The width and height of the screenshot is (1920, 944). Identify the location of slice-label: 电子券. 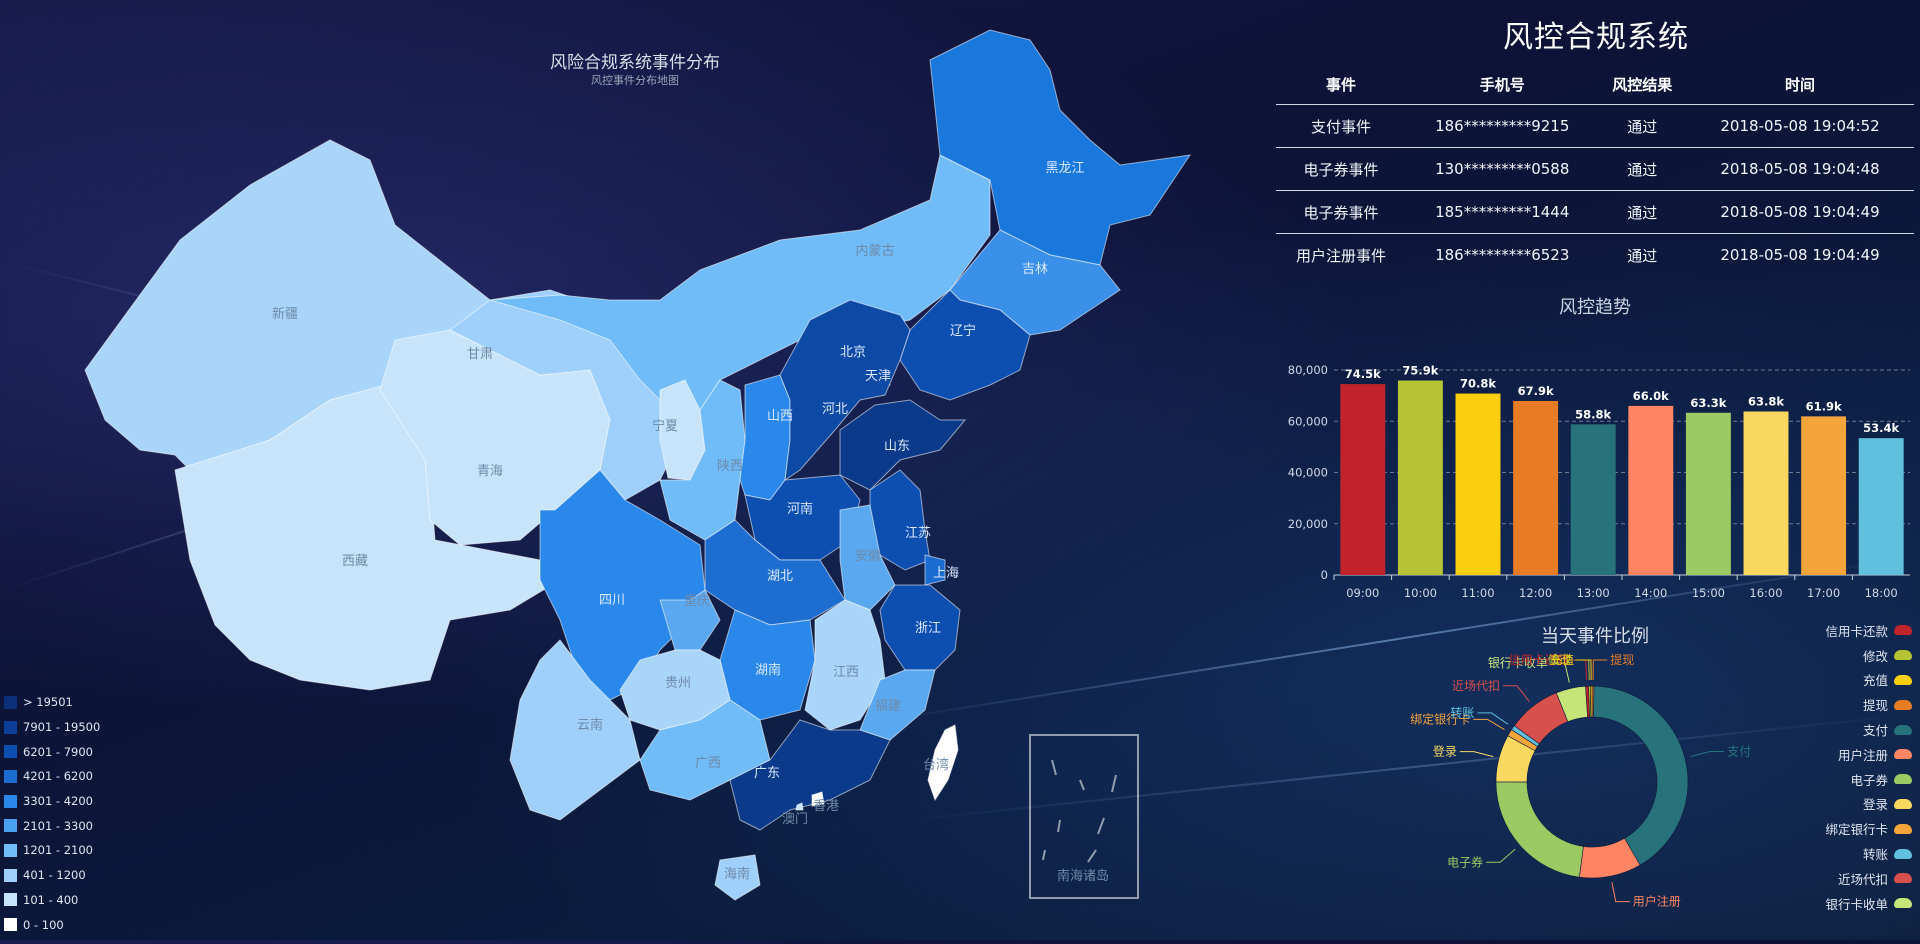
(1465, 861).